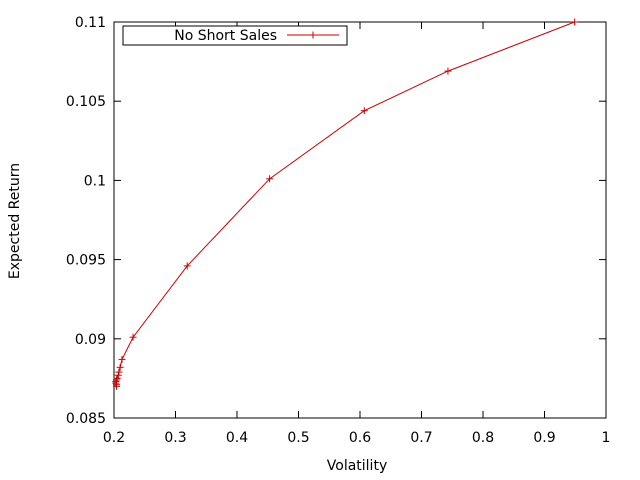 This screenshot has height=480, width=640. Describe the element at coordinates (421, 438) in the screenshot. I see `x-tick-label: 0.7` at that location.